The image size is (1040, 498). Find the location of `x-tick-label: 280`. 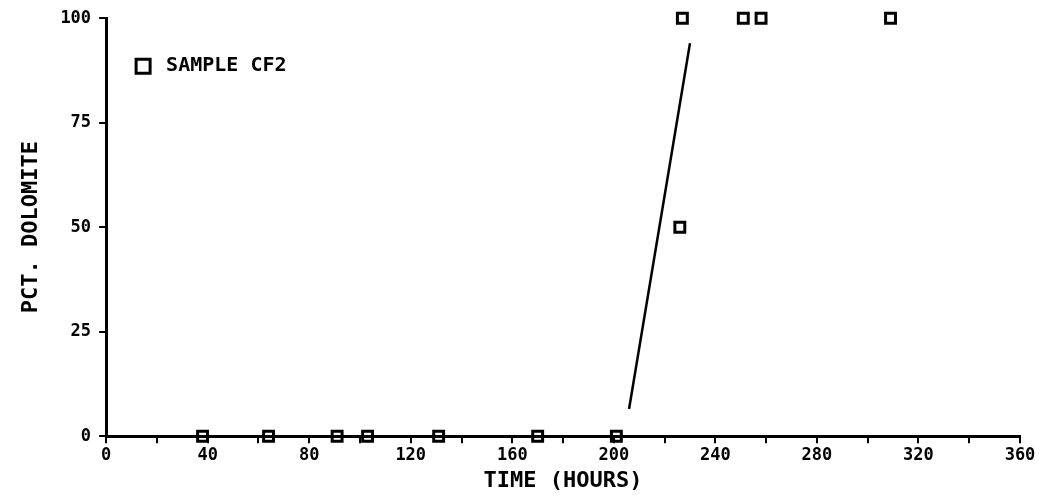

x-tick-label: 280 is located at coordinates (817, 453).